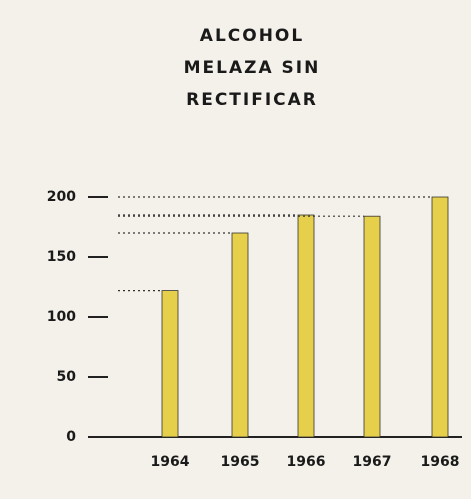  I want to click on chart-title: RECTIFICAR, so click(252, 100).